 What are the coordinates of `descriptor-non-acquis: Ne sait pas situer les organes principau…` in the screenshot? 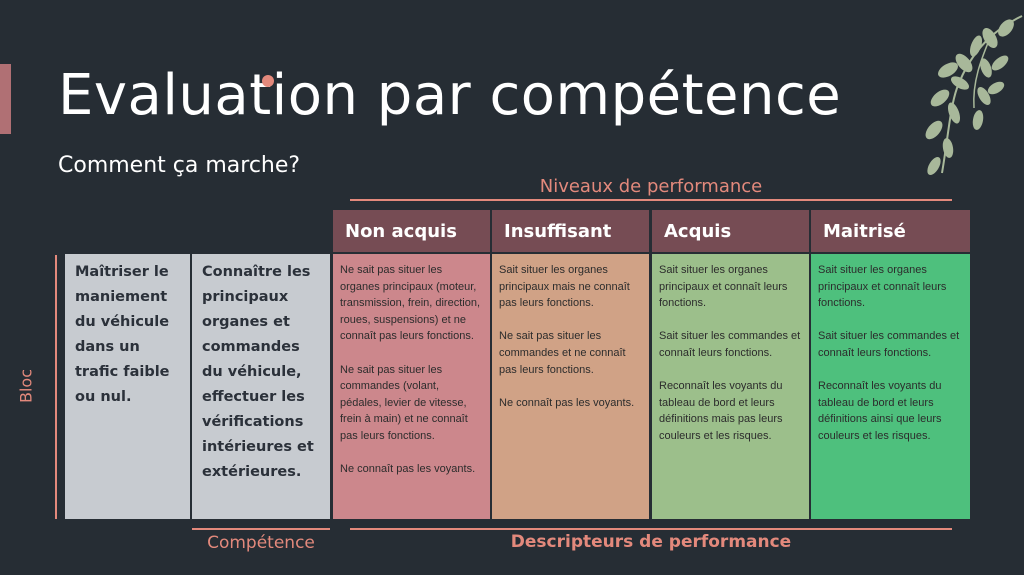 It's located at (411, 386).